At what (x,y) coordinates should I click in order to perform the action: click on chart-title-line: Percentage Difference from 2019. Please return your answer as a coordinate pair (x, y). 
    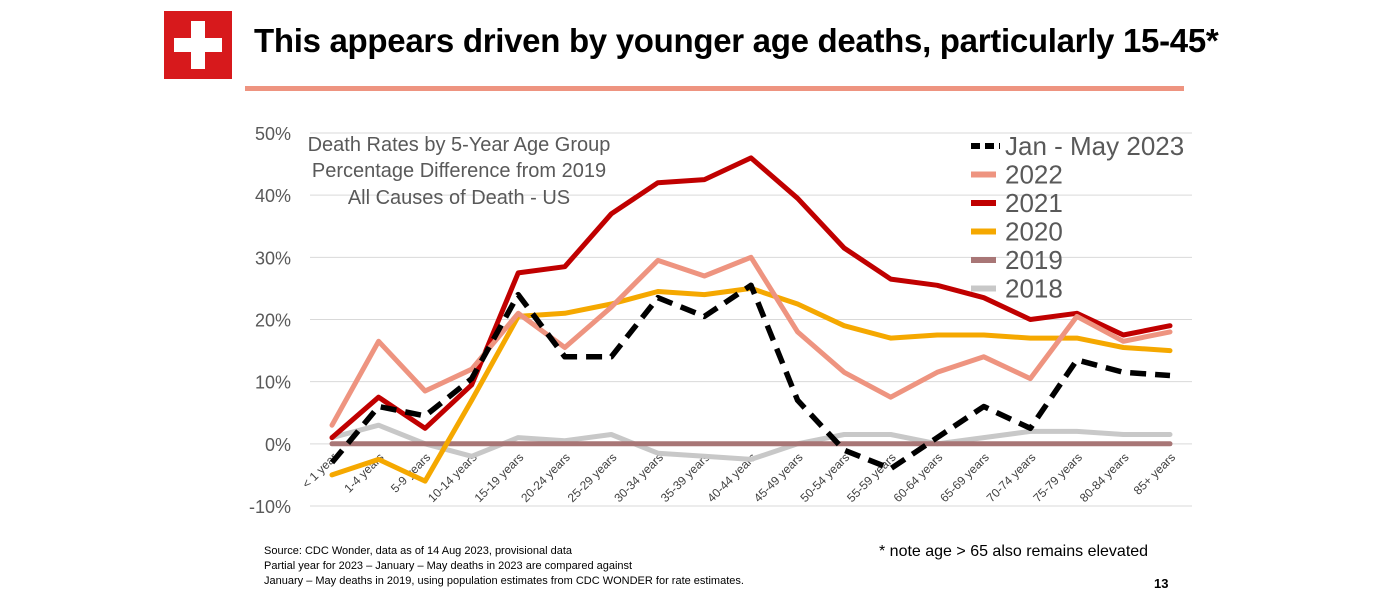
    Looking at the image, I should click on (459, 171).